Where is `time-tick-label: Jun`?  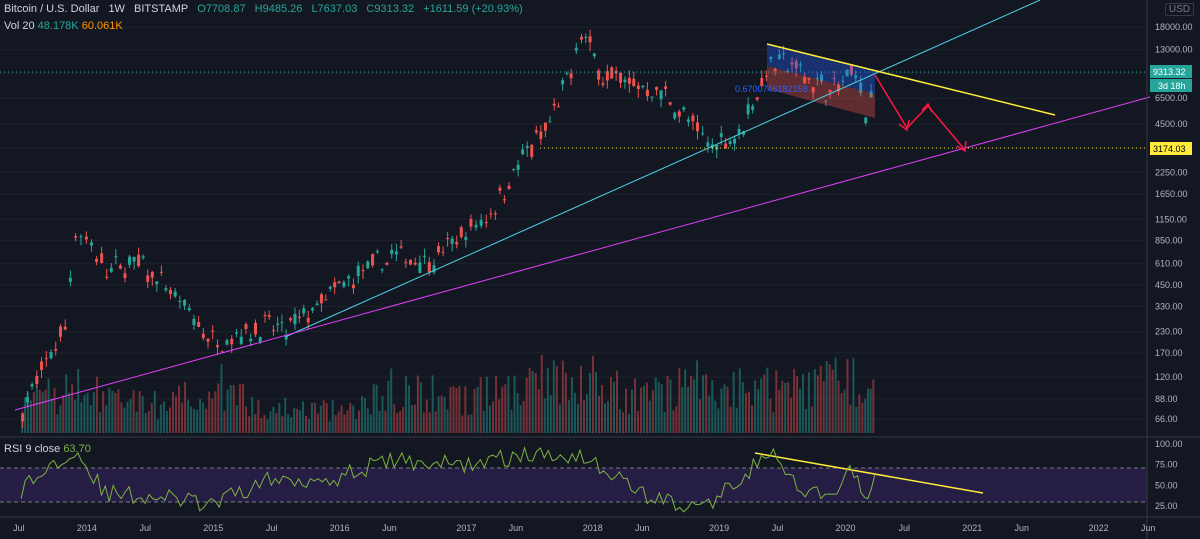
time-tick-label: Jun is located at coordinates (1148, 528).